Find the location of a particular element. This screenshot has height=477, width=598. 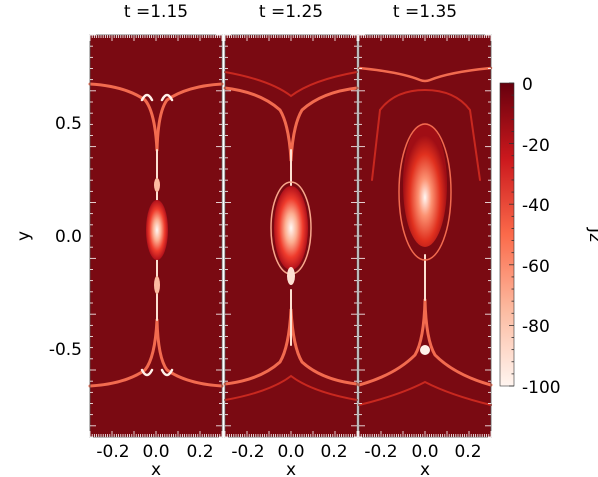

panel-2-x-tick-label-2: 0.2 is located at coordinates (333, 452).